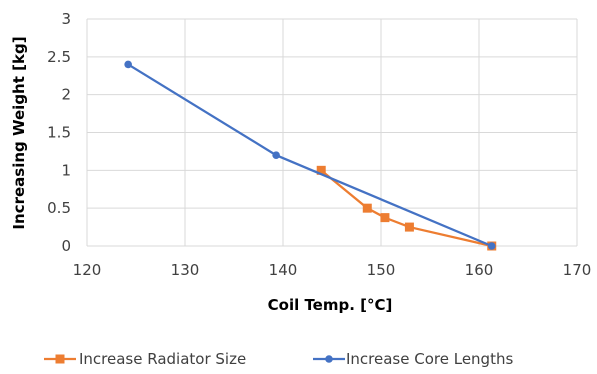 This screenshot has height=374, width=597. What do you see at coordinates (283, 270) in the screenshot?
I see `x-tick-label: 140` at bounding box center [283, 270].